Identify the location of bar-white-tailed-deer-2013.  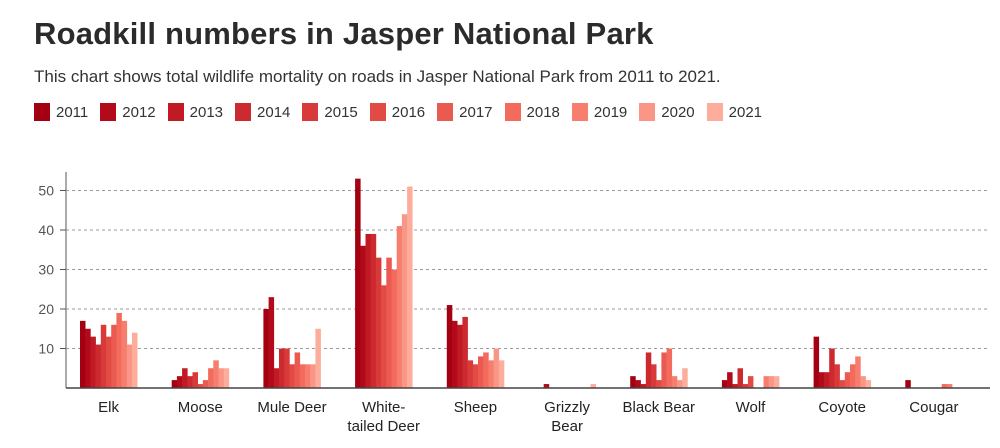
(368, 310).